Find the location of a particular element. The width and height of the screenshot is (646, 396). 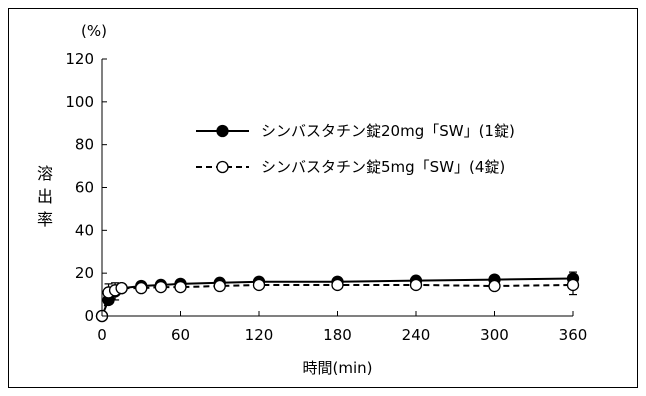

x-tick-label-4: 240 is located at coordinates (416, 335).